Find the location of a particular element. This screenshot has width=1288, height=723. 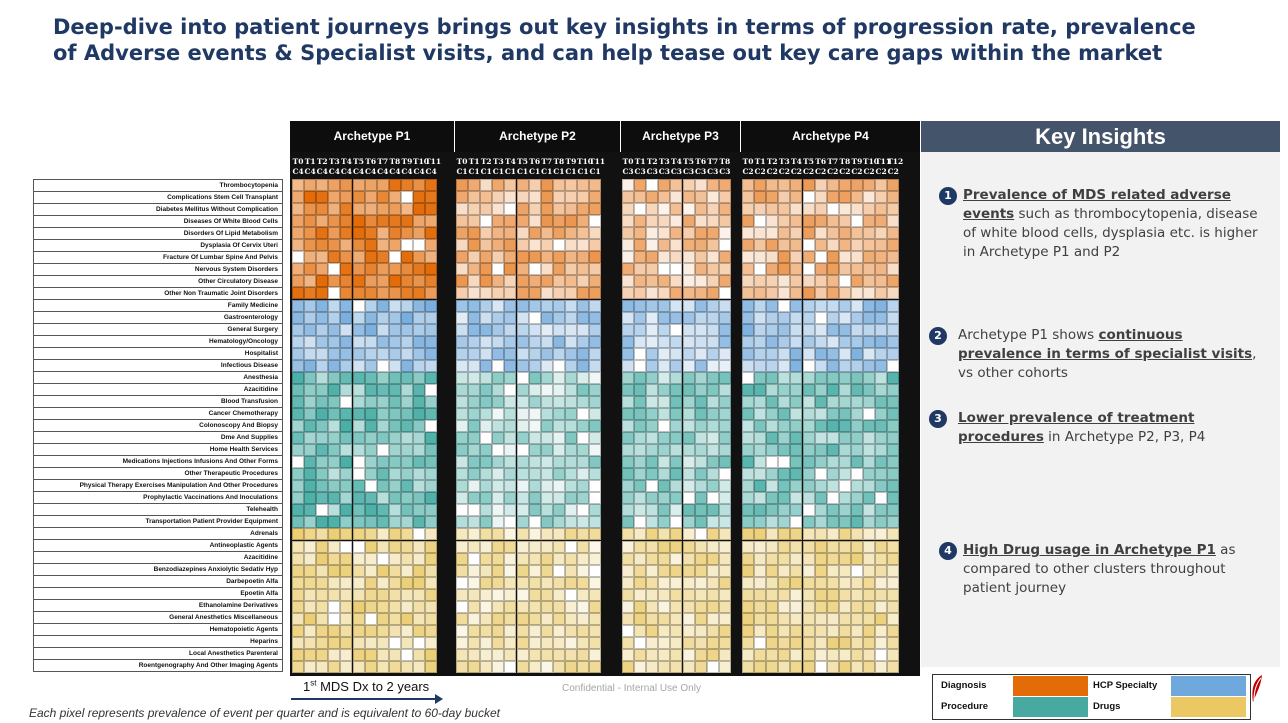

legend-hcp-label: HCP Specialty is located at coordinates (1125, 685).